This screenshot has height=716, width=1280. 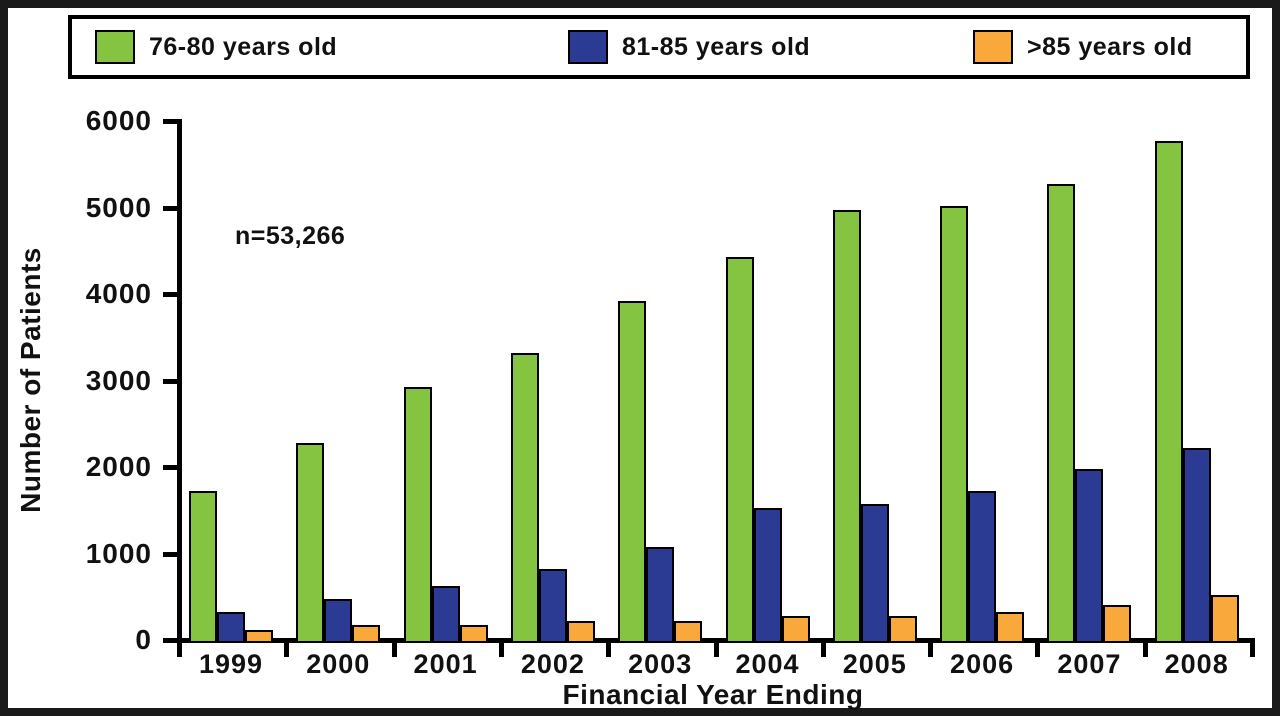 I want to click on x-tick-label-1999: 1999, so click(x=231, y=664).